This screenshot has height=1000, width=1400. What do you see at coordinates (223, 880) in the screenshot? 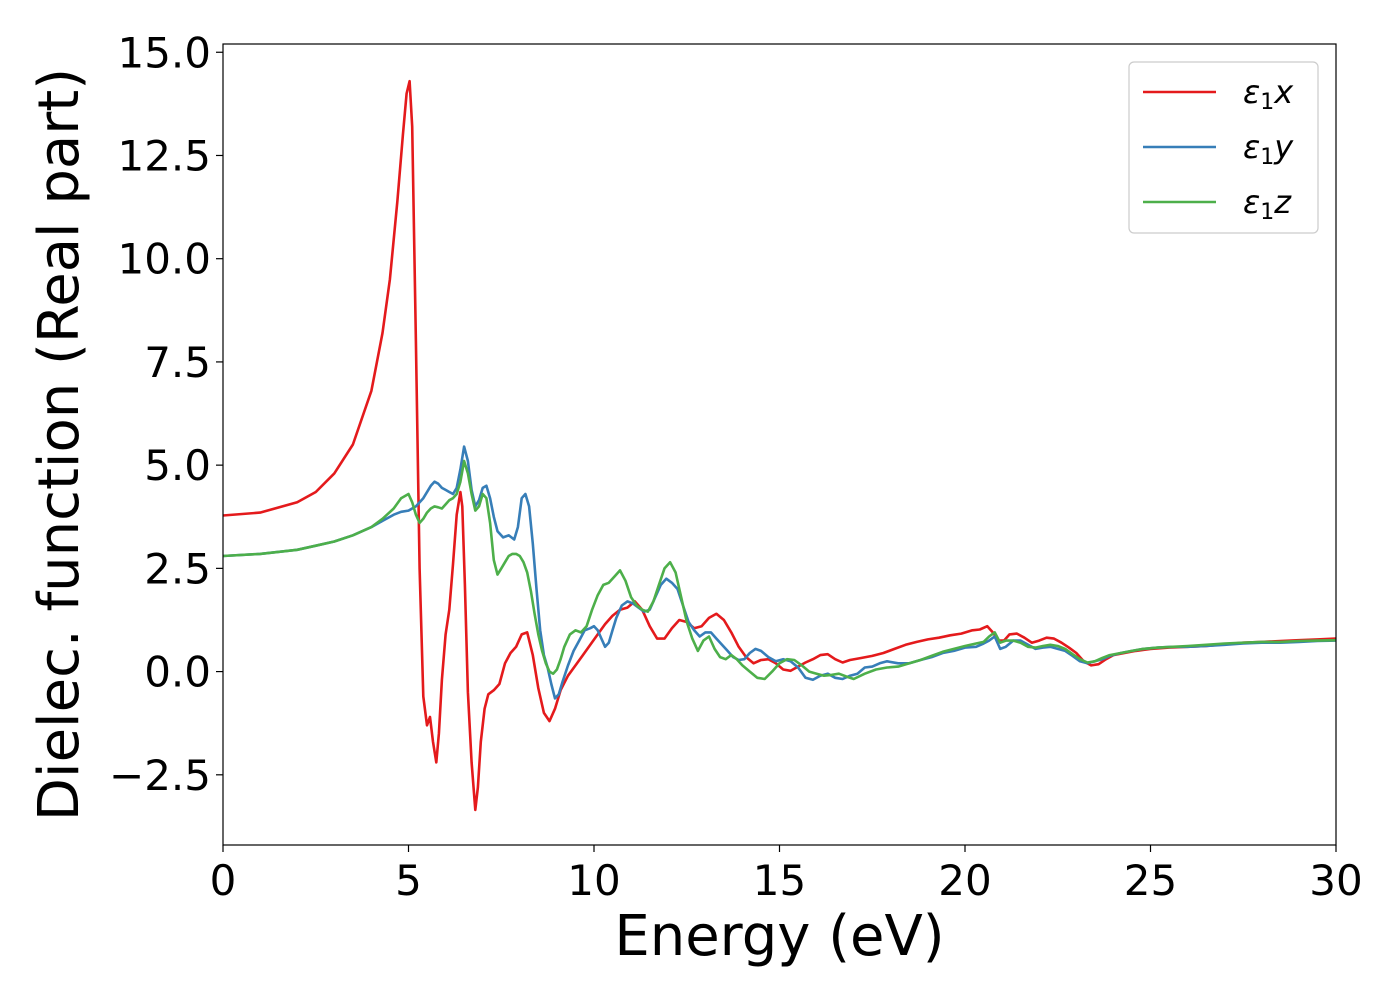
I see `x-tick-label: 0` at bounding box center [223, 880].